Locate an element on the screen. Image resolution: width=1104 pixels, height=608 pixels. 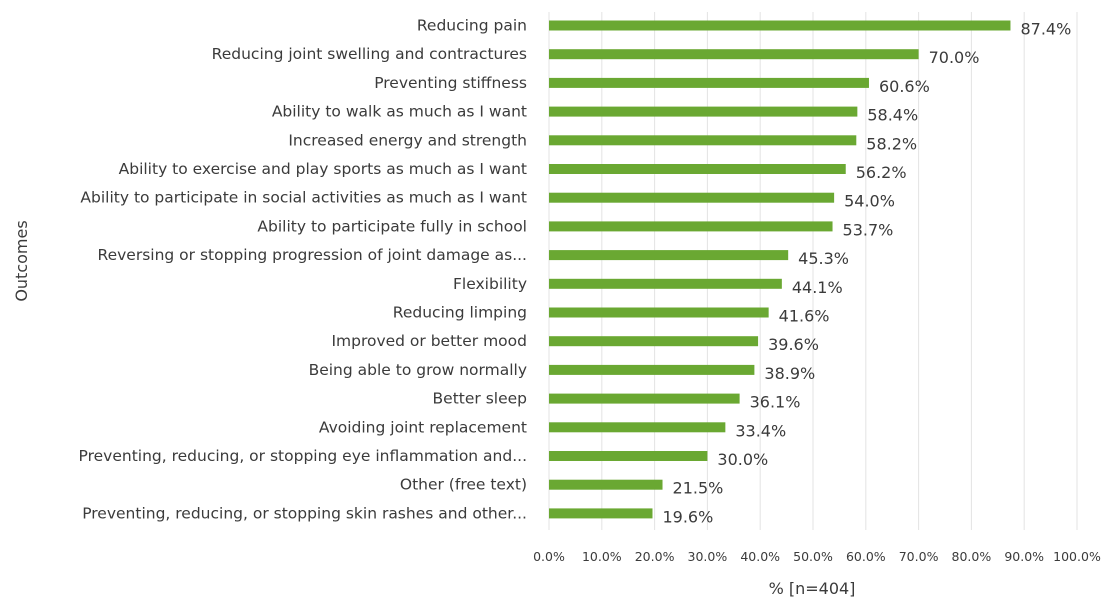
value-label: 58.4% is located at coordinates (892, 115).